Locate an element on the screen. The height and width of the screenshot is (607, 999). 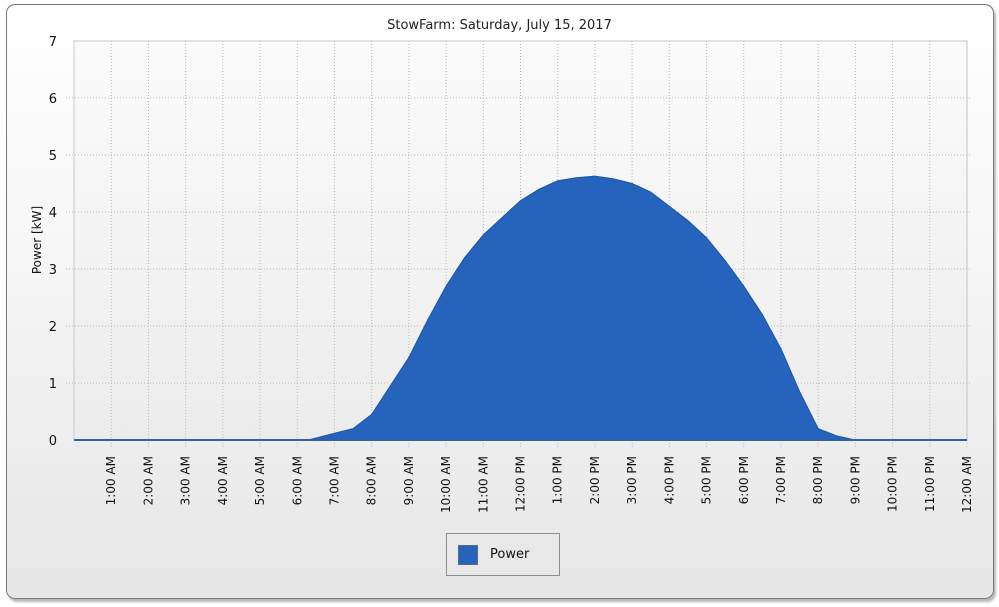
legend: Power is located at coordinates (503, 554).